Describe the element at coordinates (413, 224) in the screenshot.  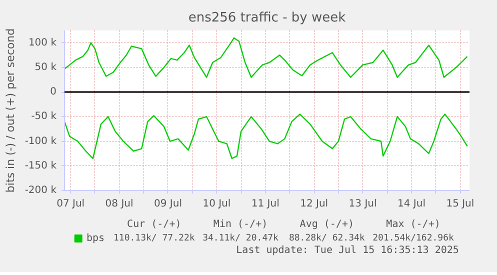
I see `text: Max (-/+)` at that location.